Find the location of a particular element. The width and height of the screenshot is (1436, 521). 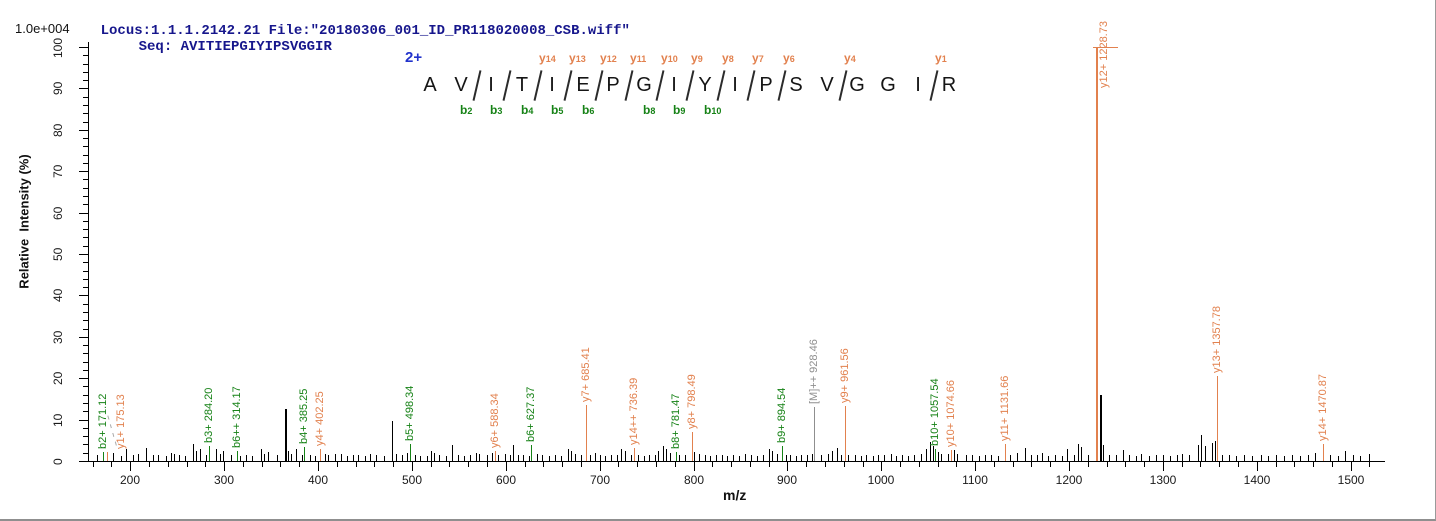

intensity-scale-note: 1.0e+004 is located at coordinates (42, 28).